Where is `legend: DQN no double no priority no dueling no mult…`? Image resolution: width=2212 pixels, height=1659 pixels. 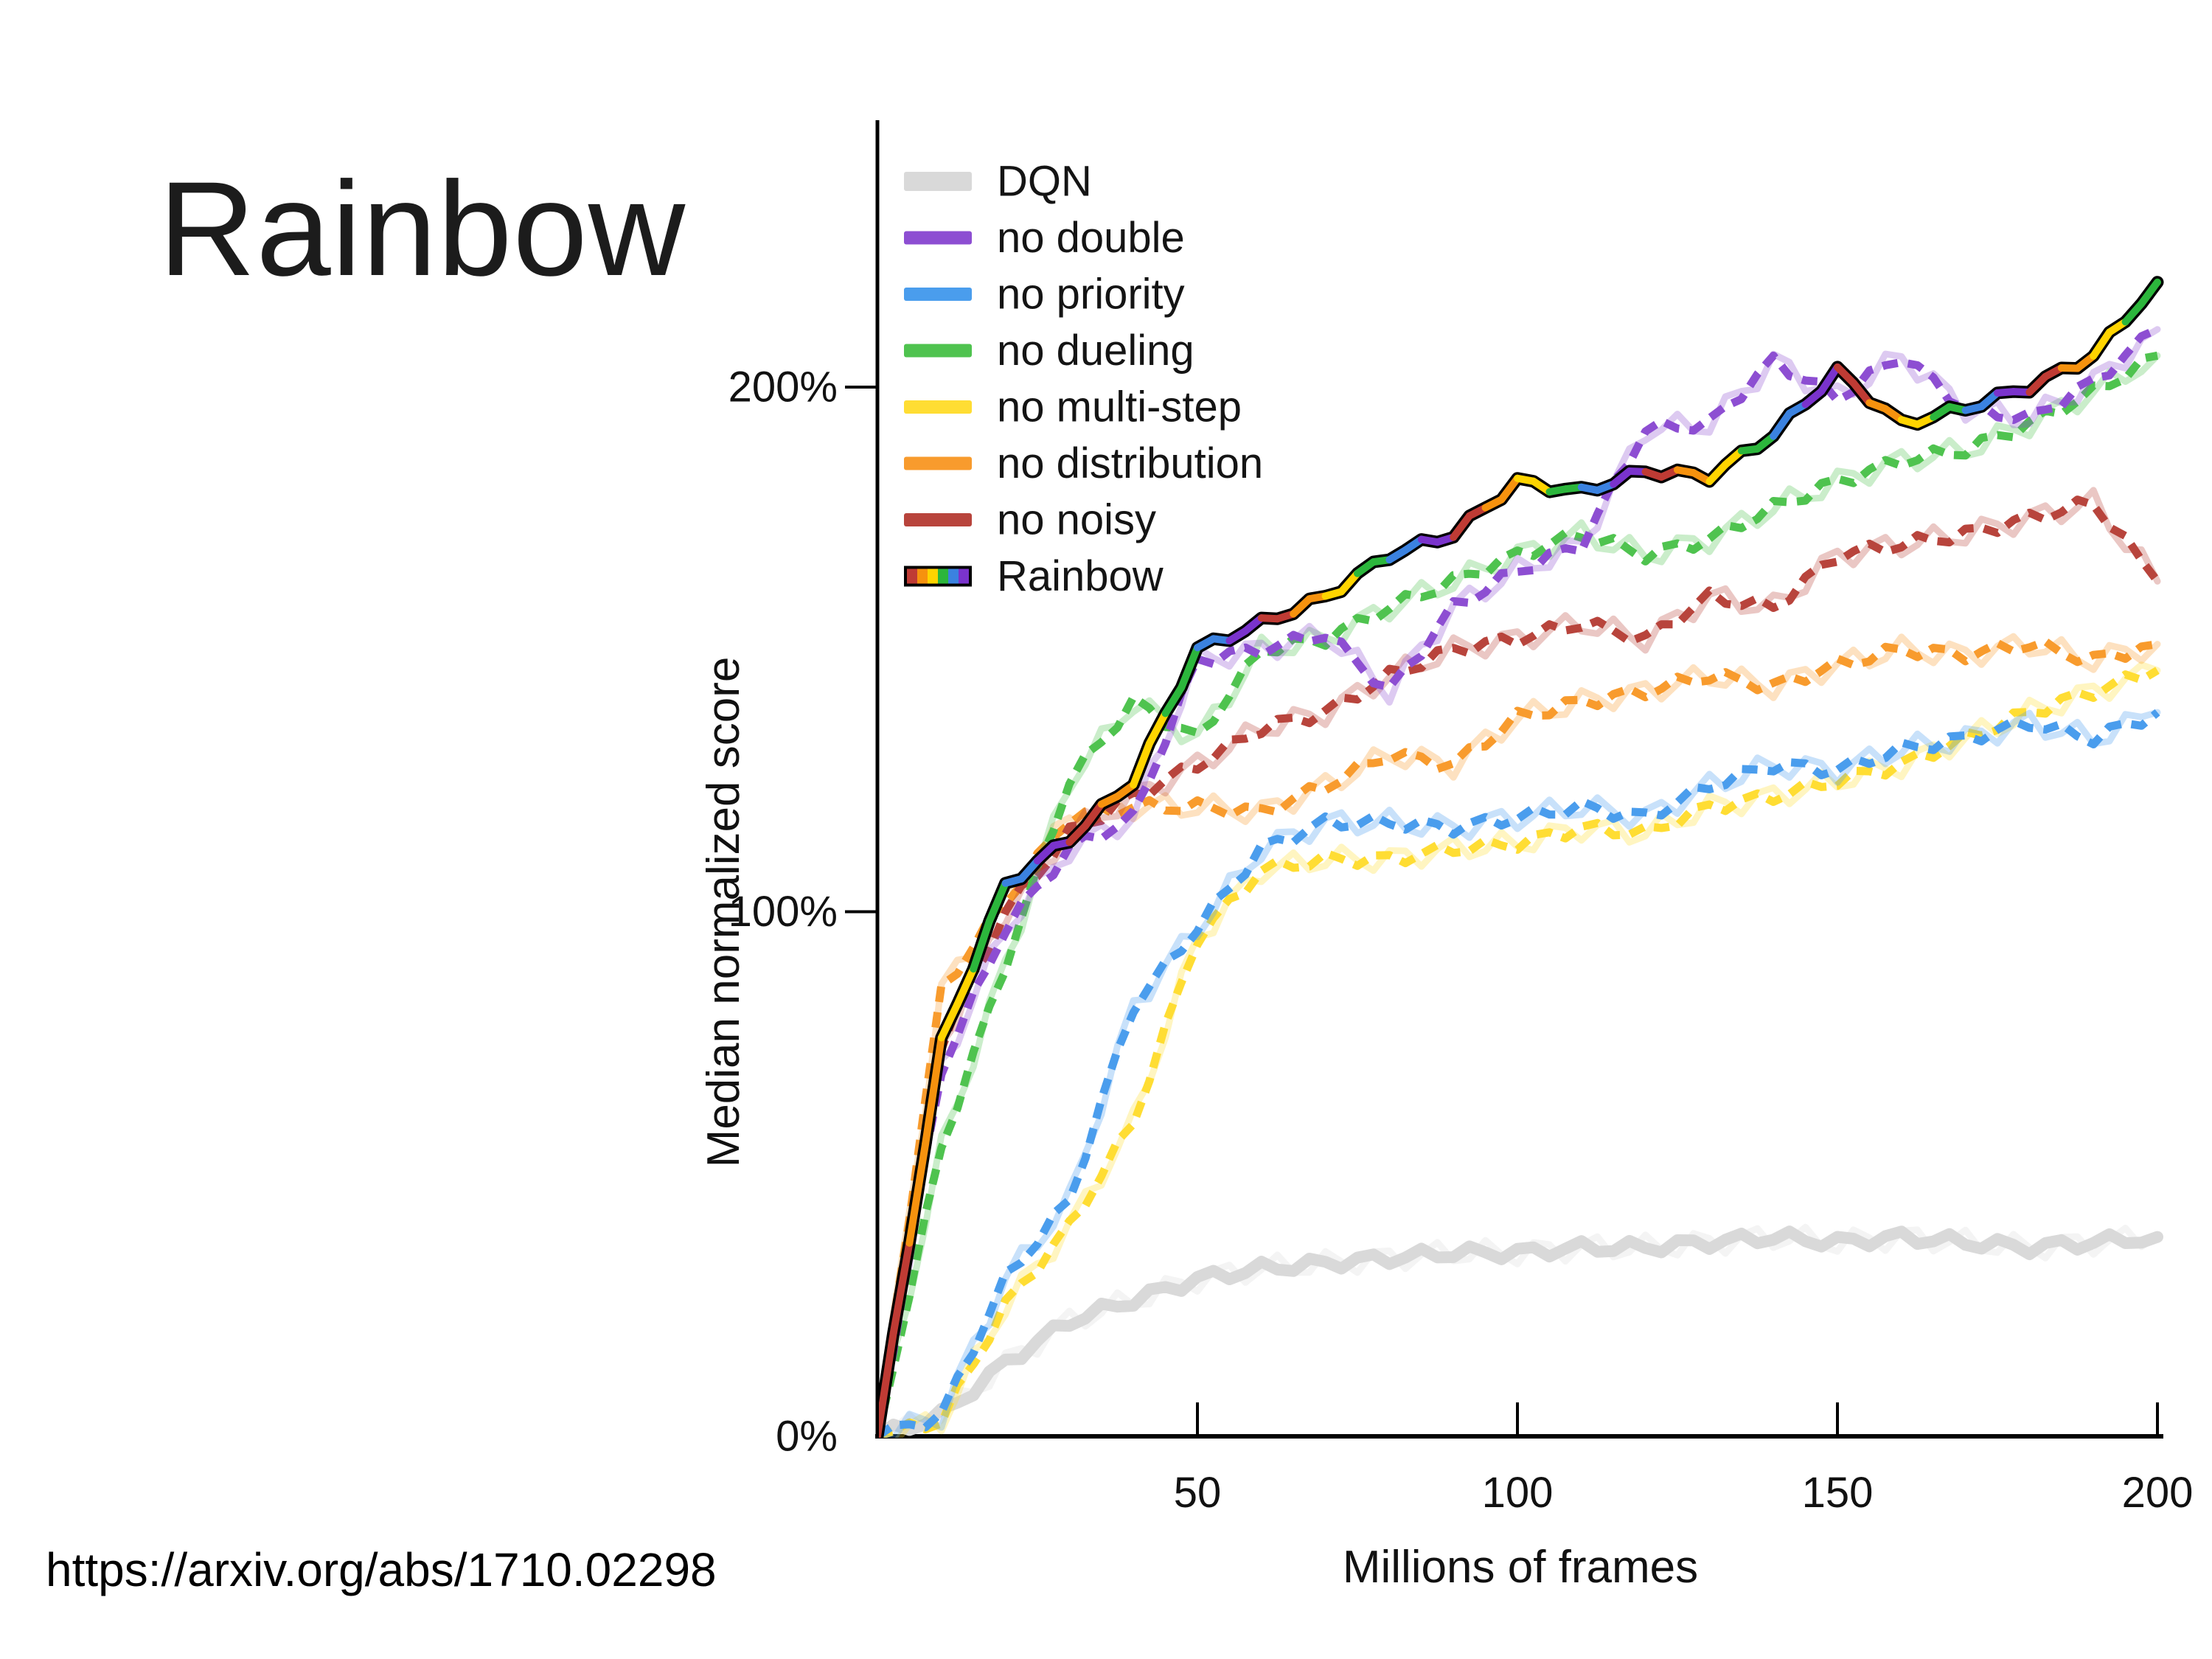
legend: DQN no double no priority no dueling no mult… is located at coordinates (1083, 379).